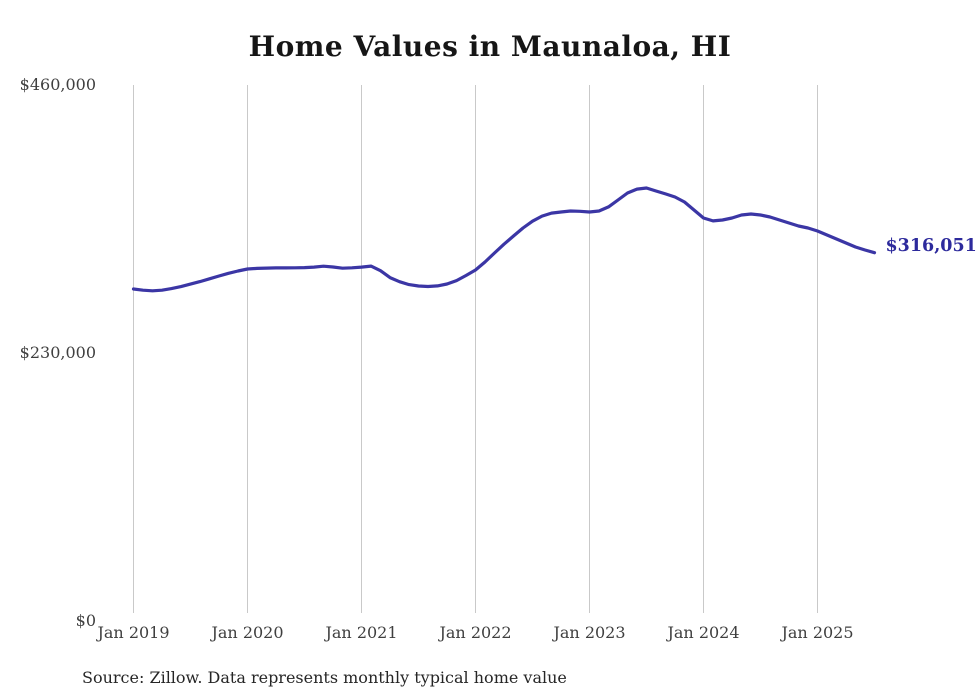  I want to click on current-value-label: $316,051, so click(931, 246).